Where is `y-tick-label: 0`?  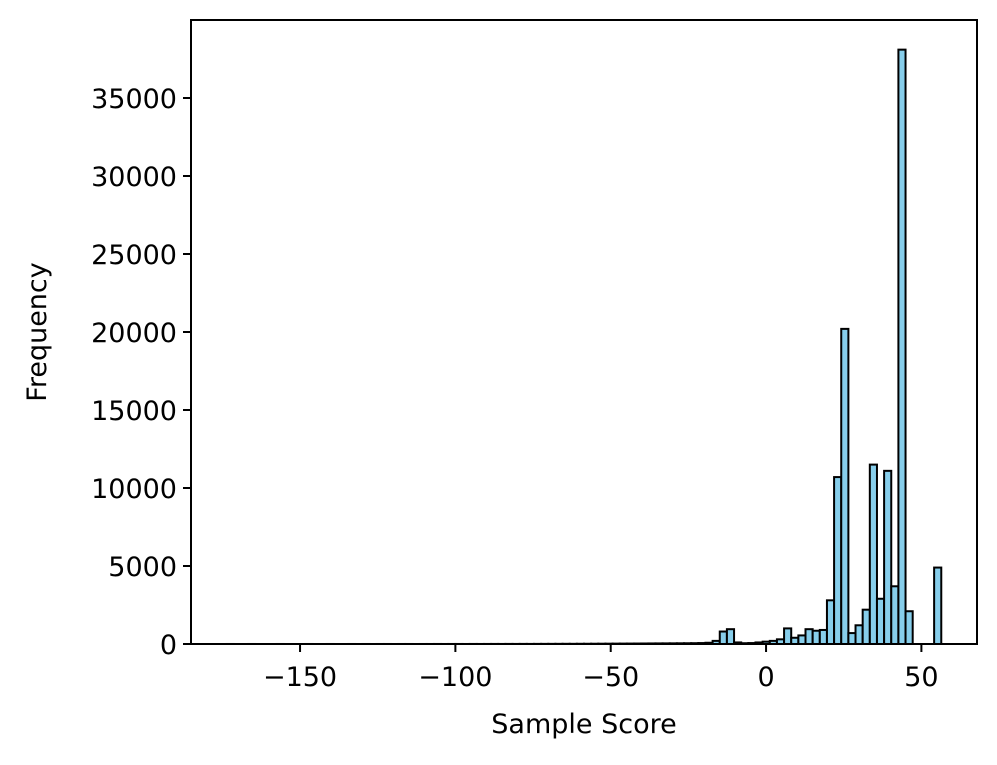
y-tick-label: 0 is located at coordinates (168, 645).